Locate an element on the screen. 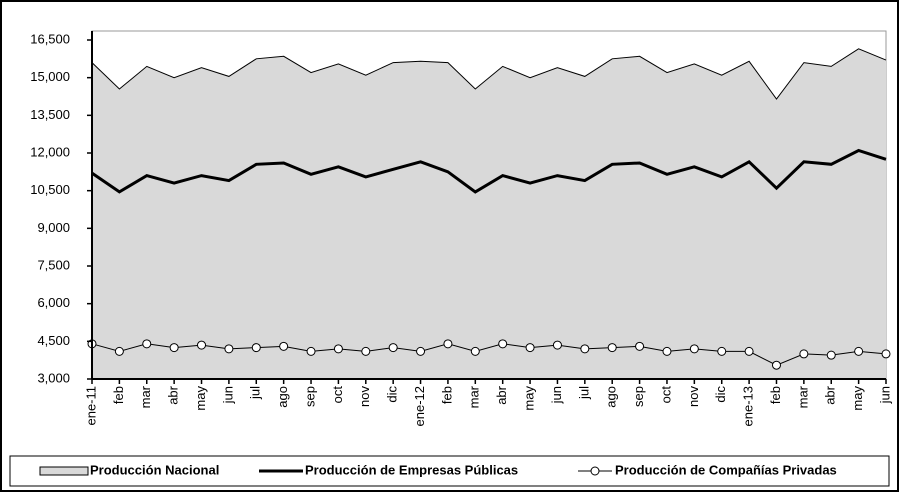  y-tick-label: 16,500 is located at coordinates (50, 38).